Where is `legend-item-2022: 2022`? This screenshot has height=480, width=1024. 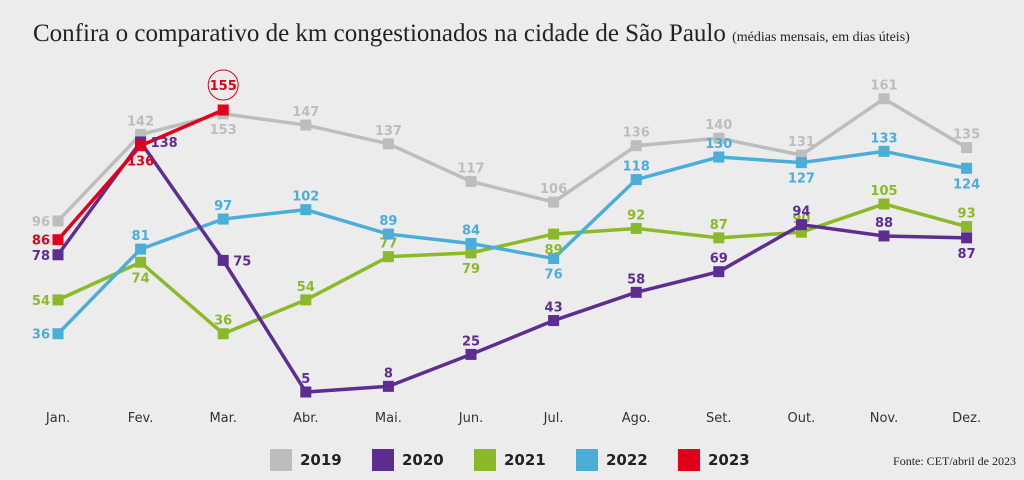
legend-item-2022: 2022 is located at coordinates (627, 460).